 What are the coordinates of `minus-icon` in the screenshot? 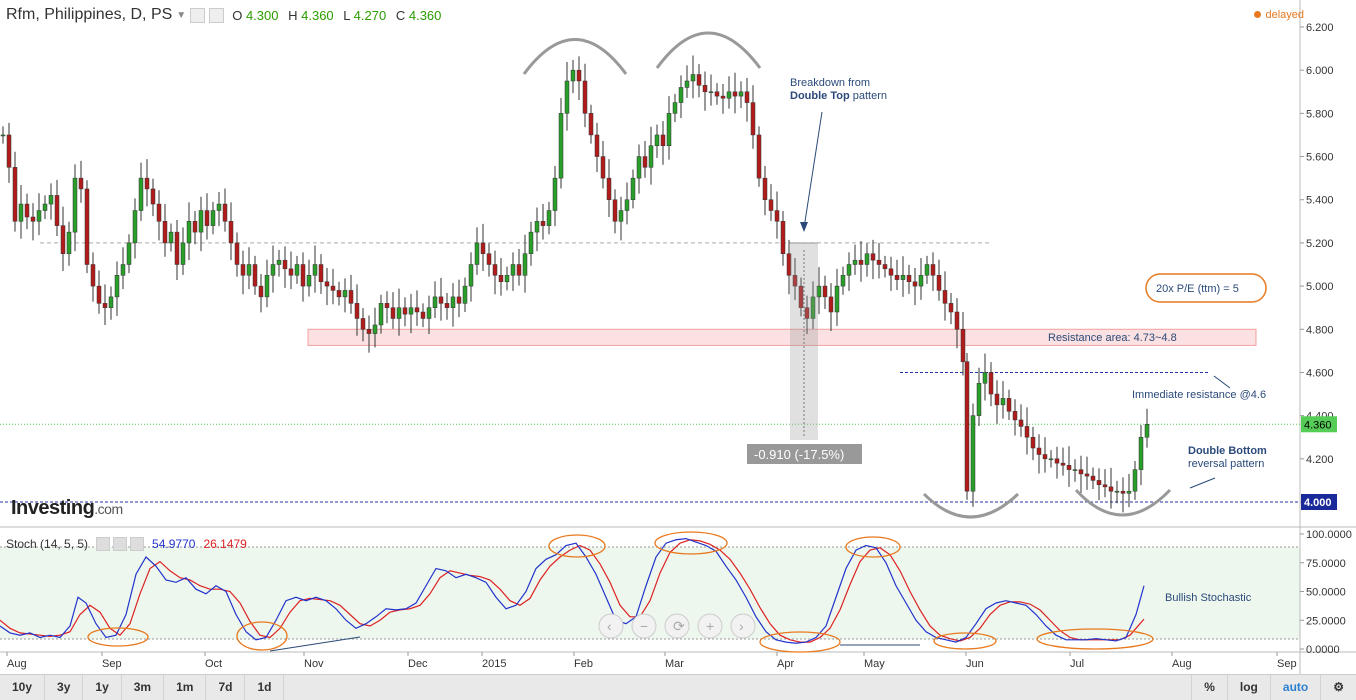 It's located at (644, 626).